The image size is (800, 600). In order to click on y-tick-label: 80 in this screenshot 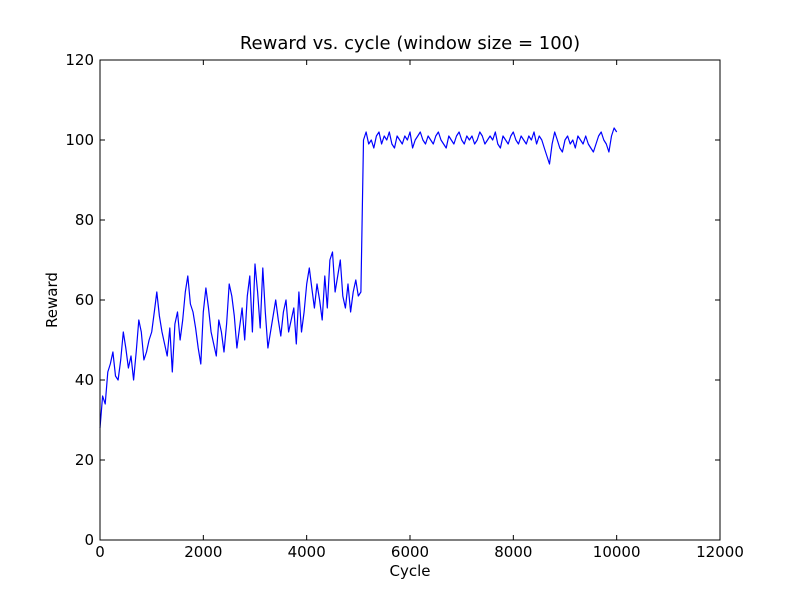, I will do `click(84, 220)`.